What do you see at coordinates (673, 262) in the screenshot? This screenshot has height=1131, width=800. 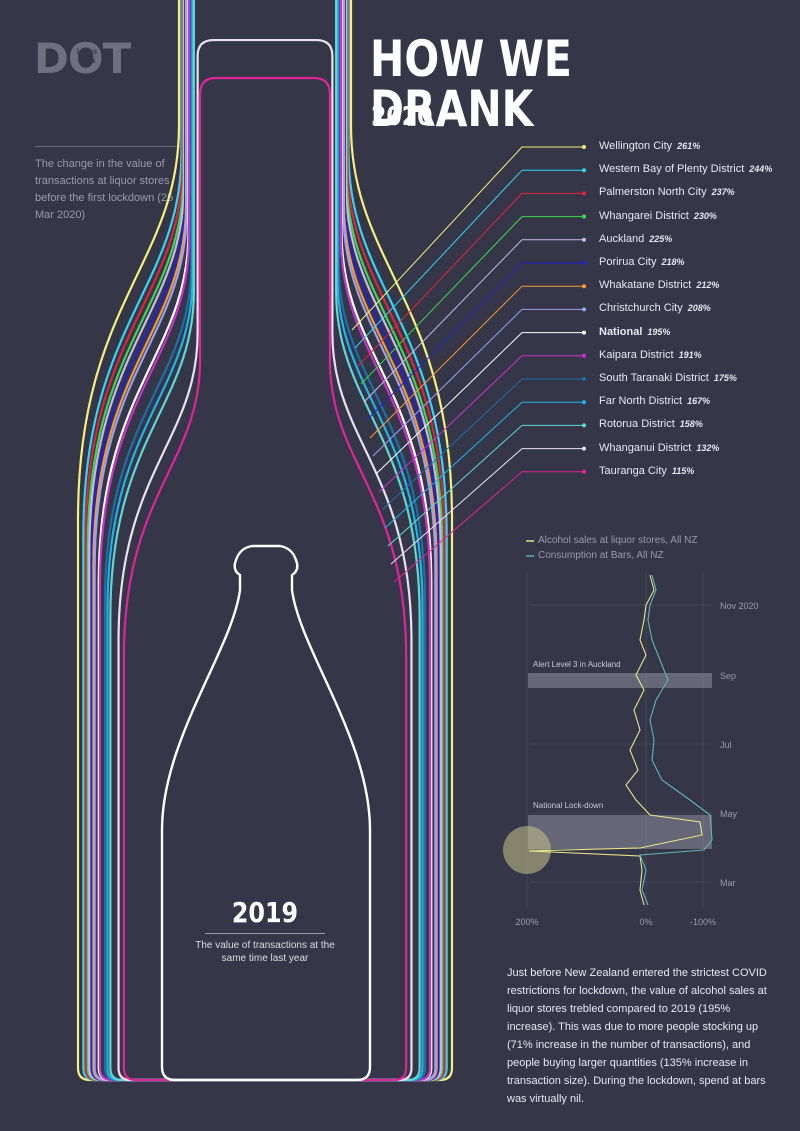 I see `legend-value-5: 218%` at bounding box center [673, 262].